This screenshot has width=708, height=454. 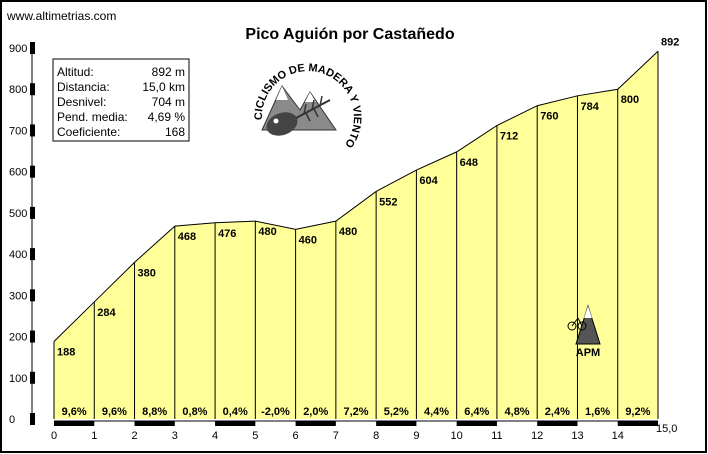 I want to click on y-tick-label: 700, so click(x=18, y=131).